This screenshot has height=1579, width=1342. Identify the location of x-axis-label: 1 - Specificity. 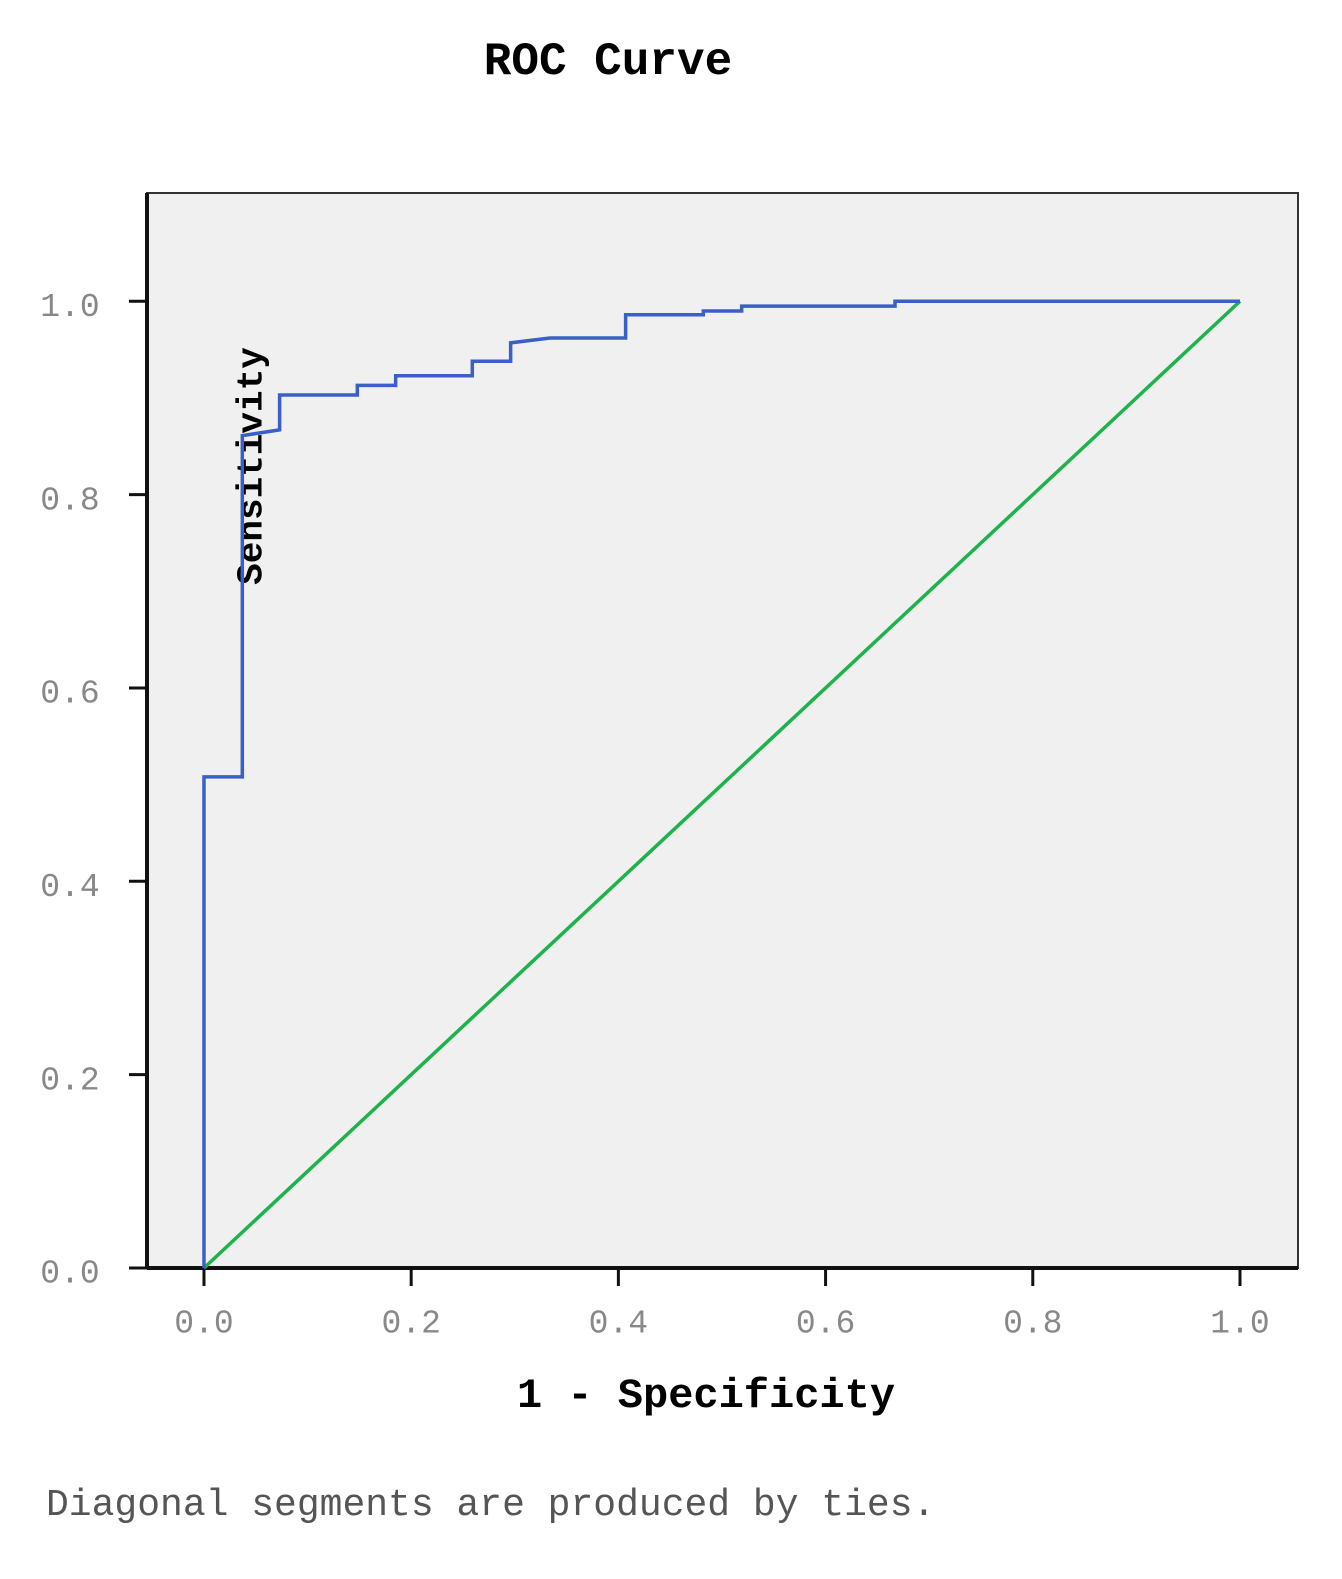
(706, 1396).